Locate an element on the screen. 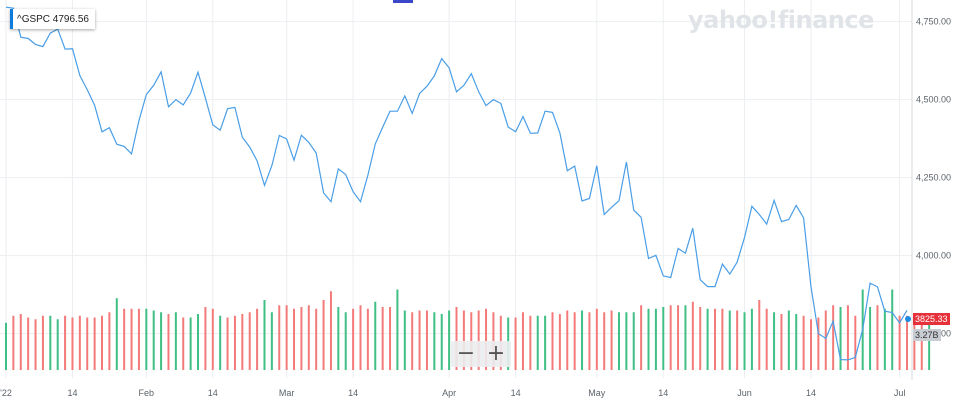  x-tick-label: Feb is located at coordinates (147, 393).